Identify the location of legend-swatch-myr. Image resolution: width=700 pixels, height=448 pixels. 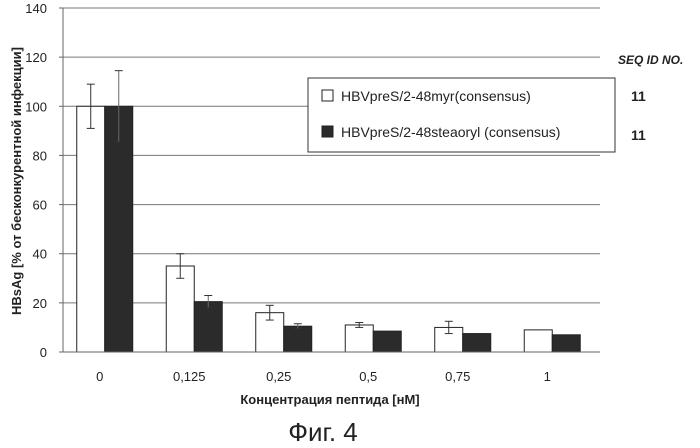
(327, 95).